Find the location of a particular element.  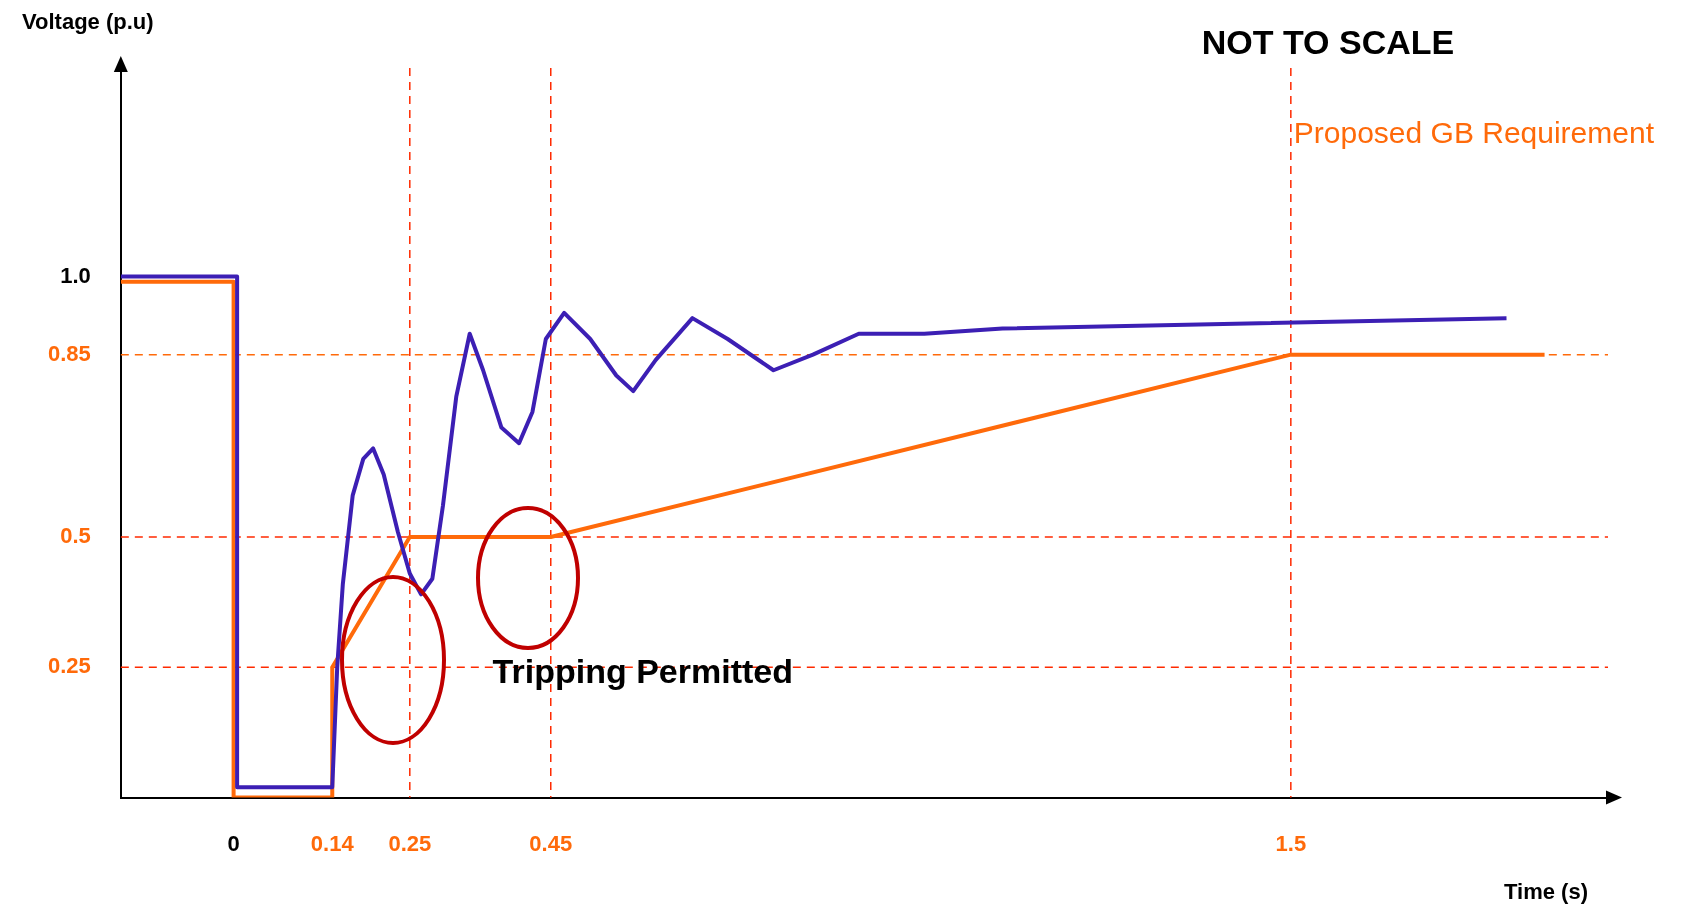

y-axis-title: Voltage (p.u) is located at coordinates (88, 22).